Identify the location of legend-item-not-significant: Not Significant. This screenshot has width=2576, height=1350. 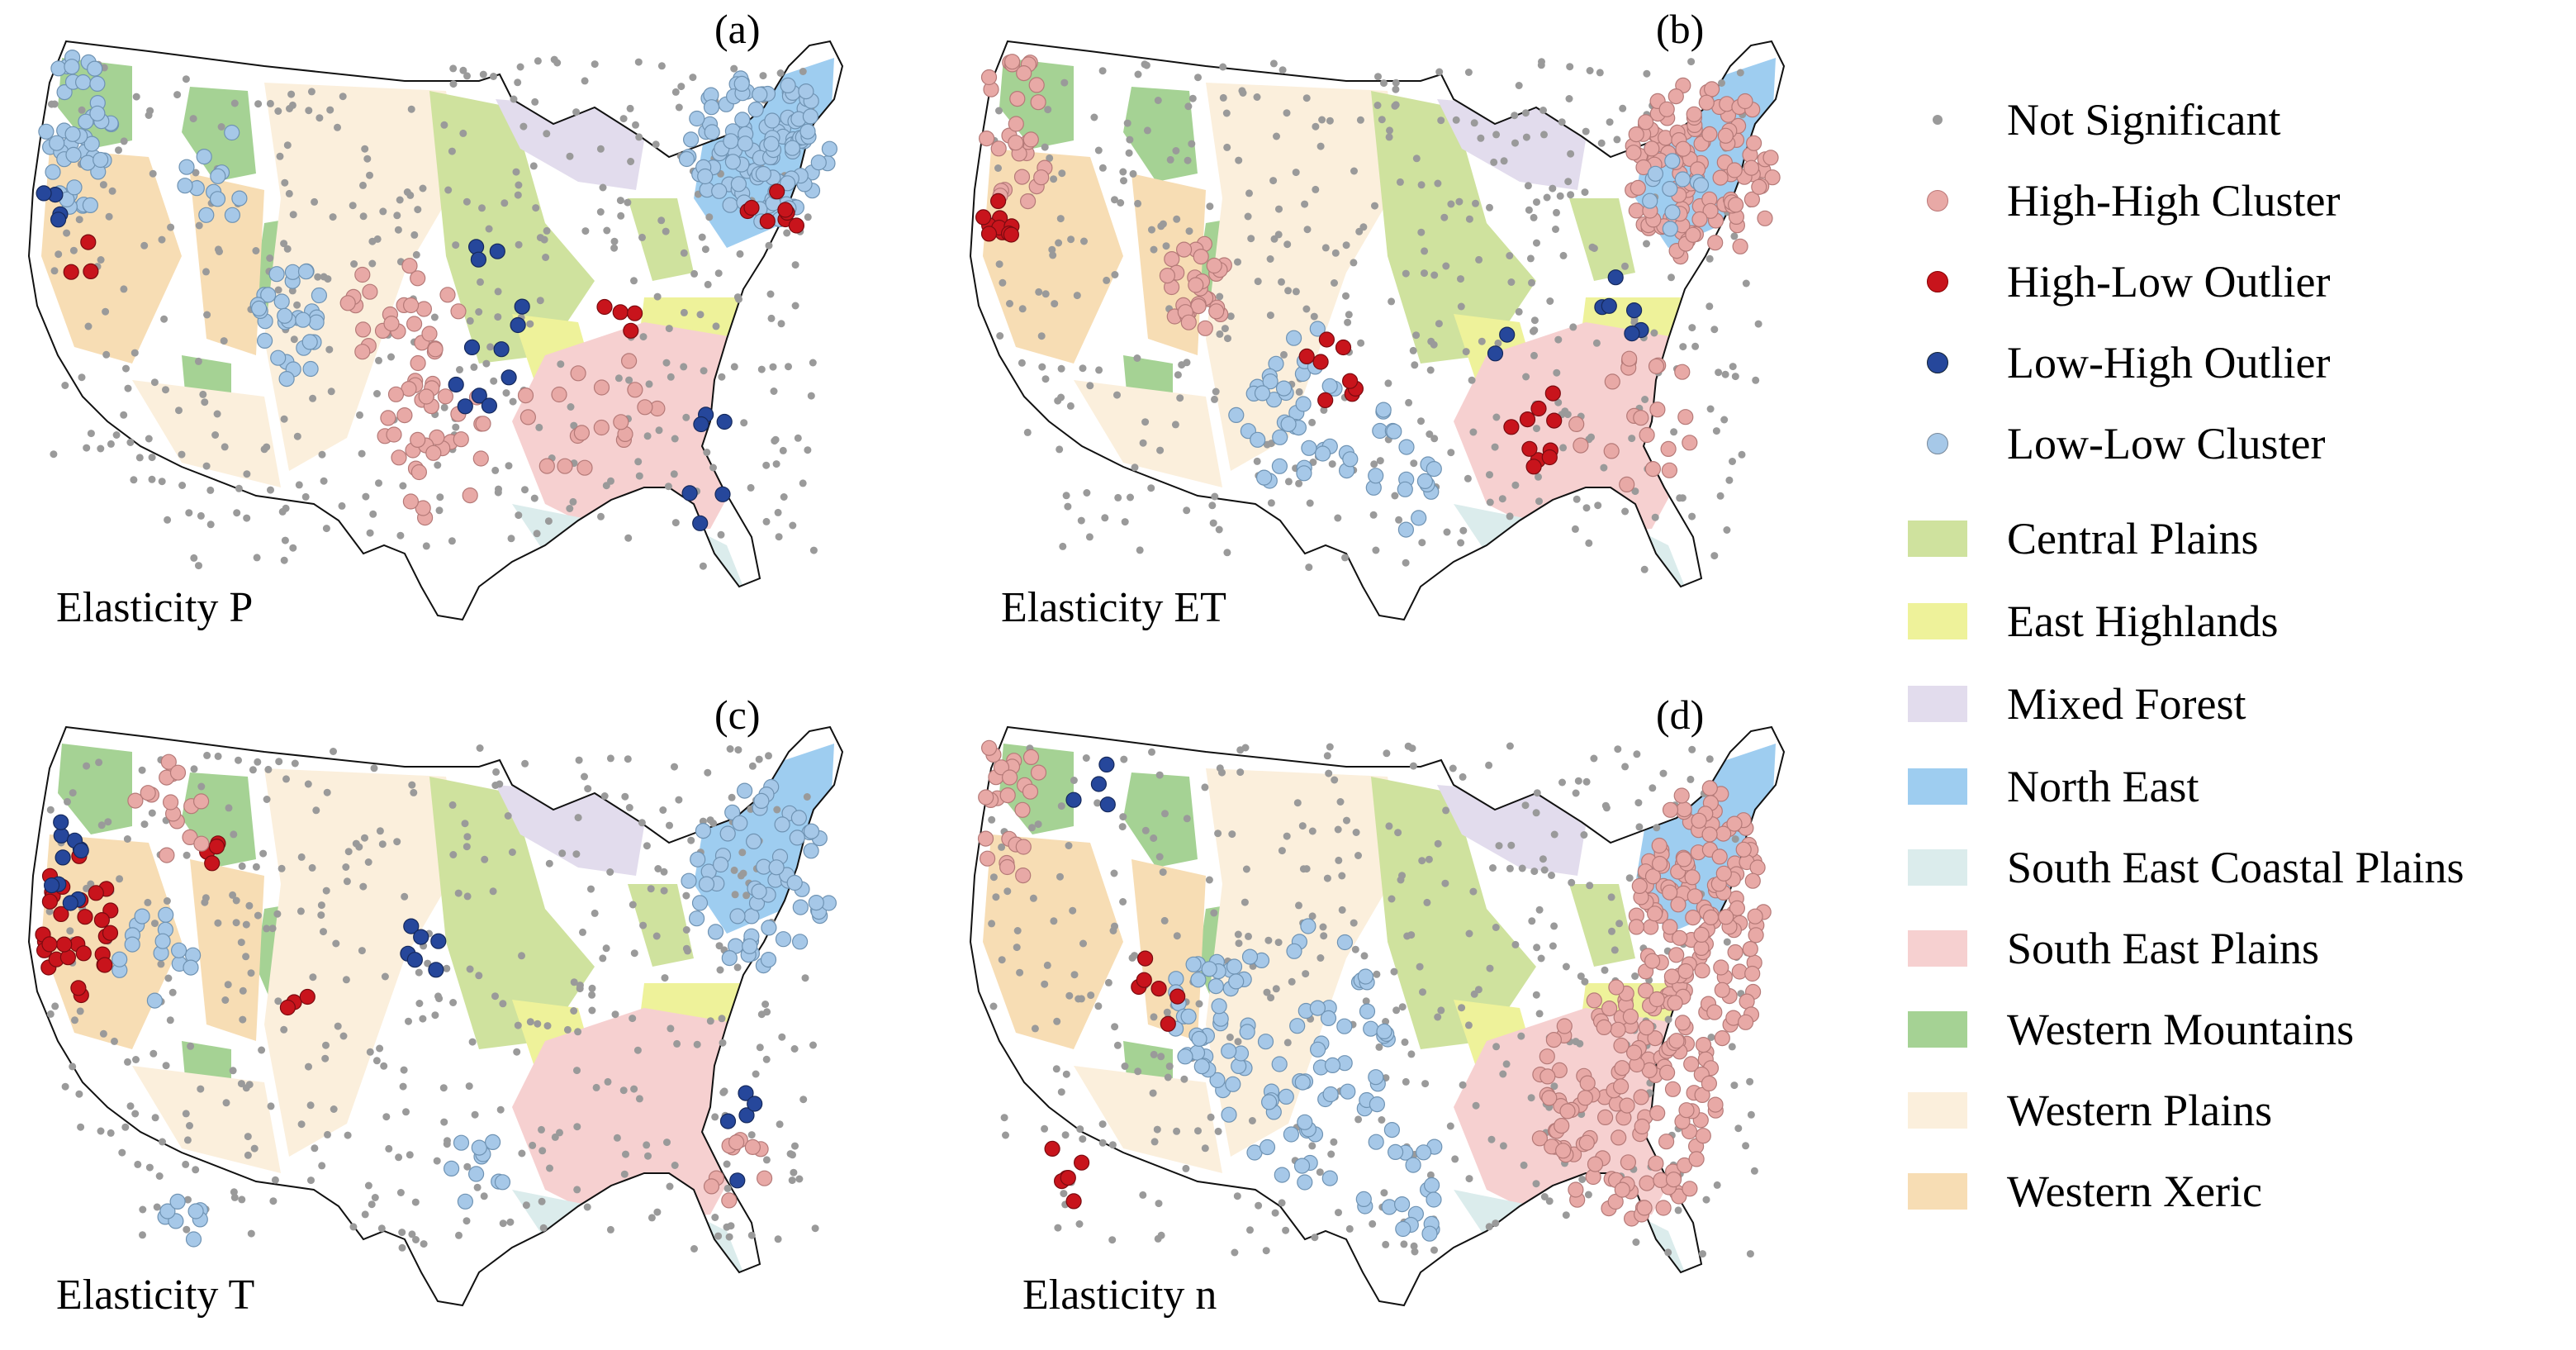
(2090, 120).